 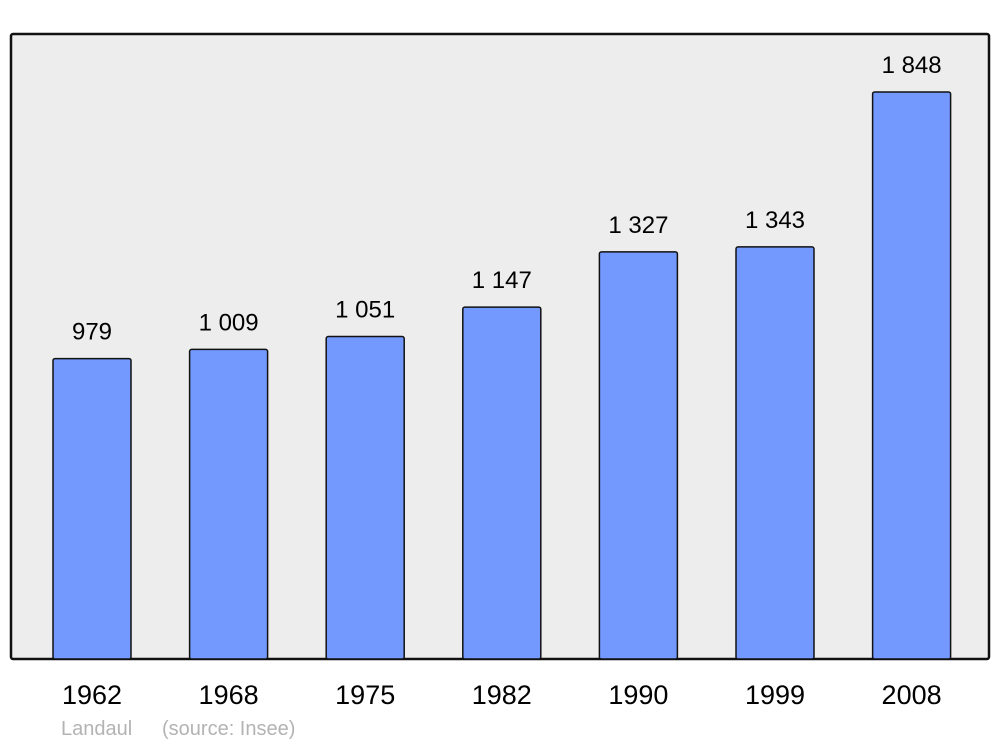 I want to click on data-label: 1 848, so click(x=912, y=65).